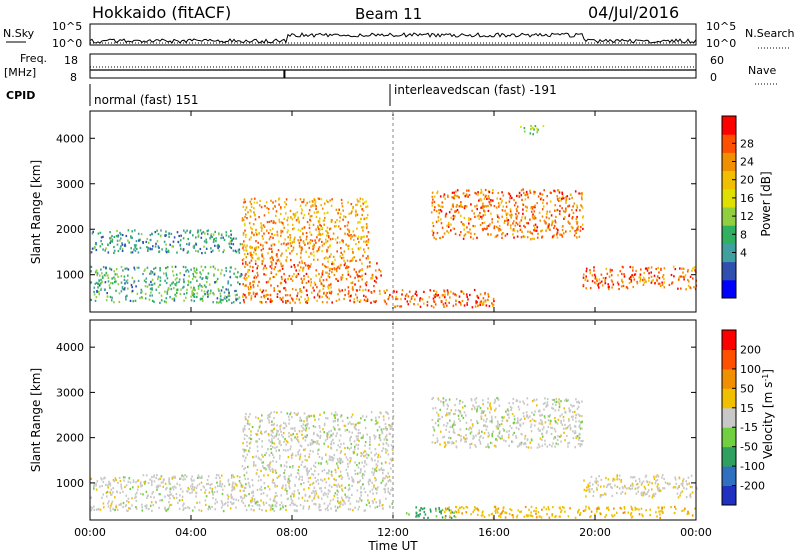  What do you see at coordinates (743, 253) in the screenshot?
I see `power-colorbar-label: 4` at bounding box center [743, 253].